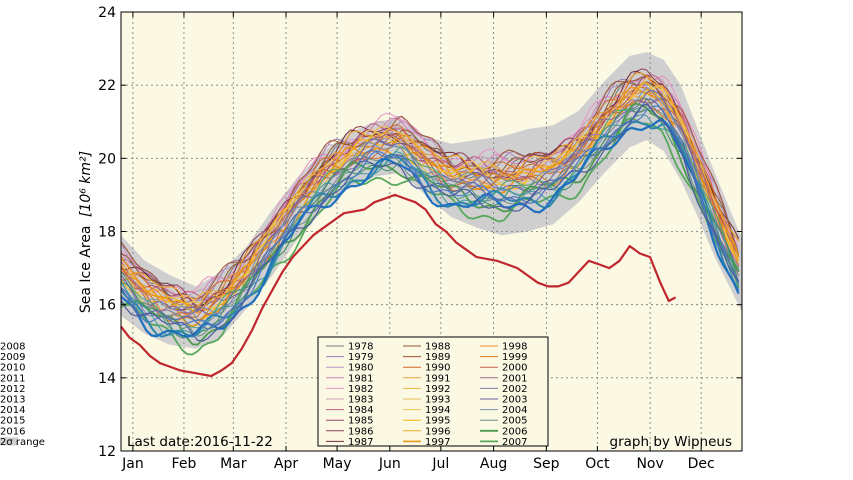 The height and width of the screenshot is (480, 853). What do you see at coordinates (437, 410) in the screenshot?
I see `legend-label-1994: 1994` at bounding box center [437, 410].